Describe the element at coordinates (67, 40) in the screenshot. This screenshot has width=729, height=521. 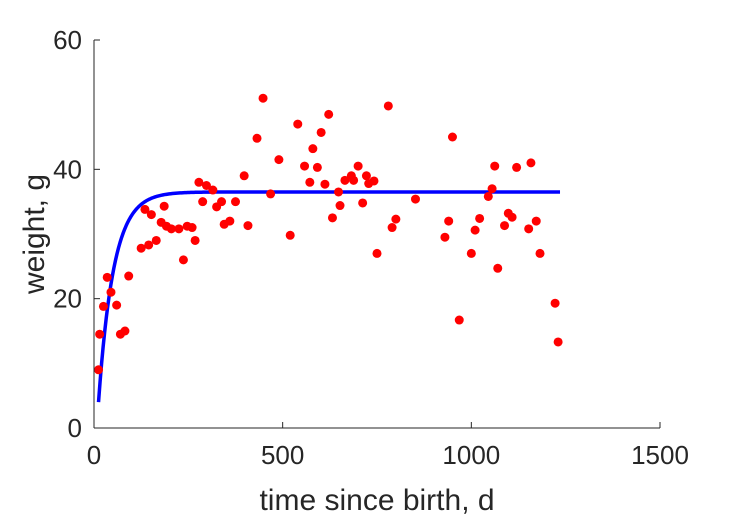
I see `y-tick-label: 60` at that location.